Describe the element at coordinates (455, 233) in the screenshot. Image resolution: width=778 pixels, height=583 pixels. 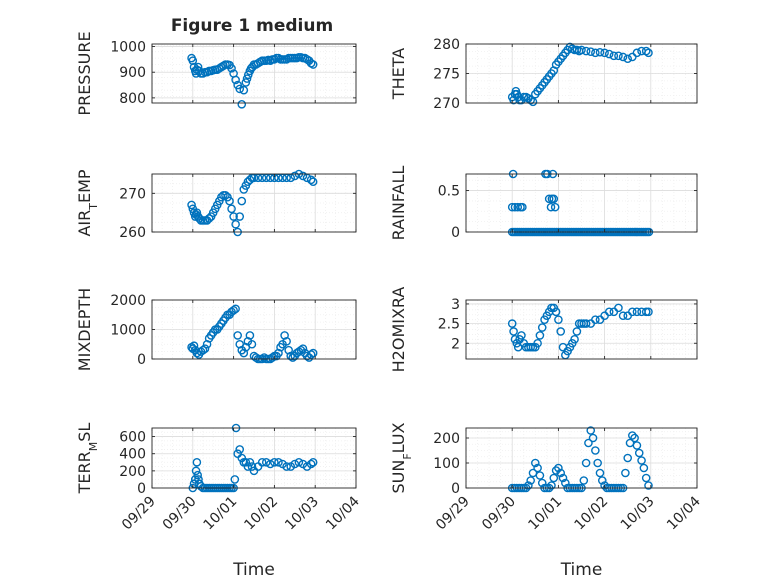
I see `y-tick-label: 0` at that location.